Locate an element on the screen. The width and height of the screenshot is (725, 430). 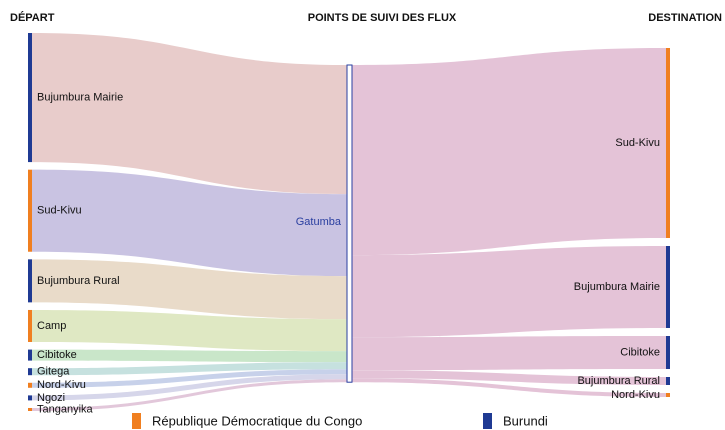
hub-label: Gatumba is located at coordinates (319, 222).